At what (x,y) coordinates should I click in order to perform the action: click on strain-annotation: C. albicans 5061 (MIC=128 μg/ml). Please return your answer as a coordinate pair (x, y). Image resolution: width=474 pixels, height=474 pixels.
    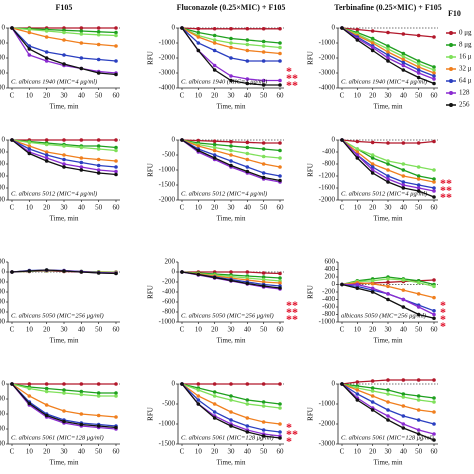
    Looking at the image, I should click on (387, 437).